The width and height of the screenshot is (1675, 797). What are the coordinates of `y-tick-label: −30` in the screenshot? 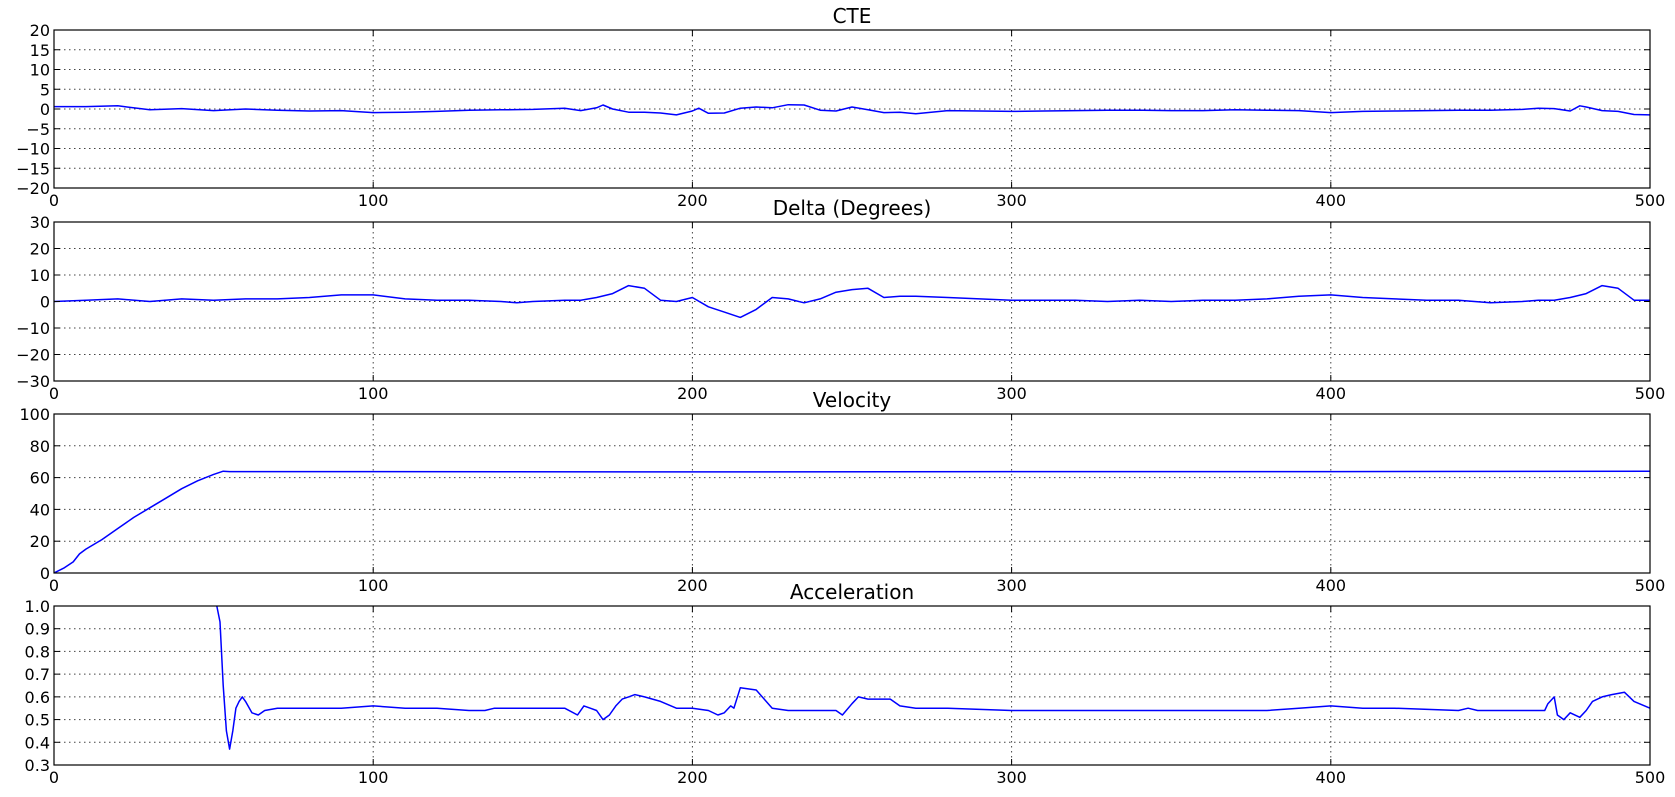 It's located at (33, 381).